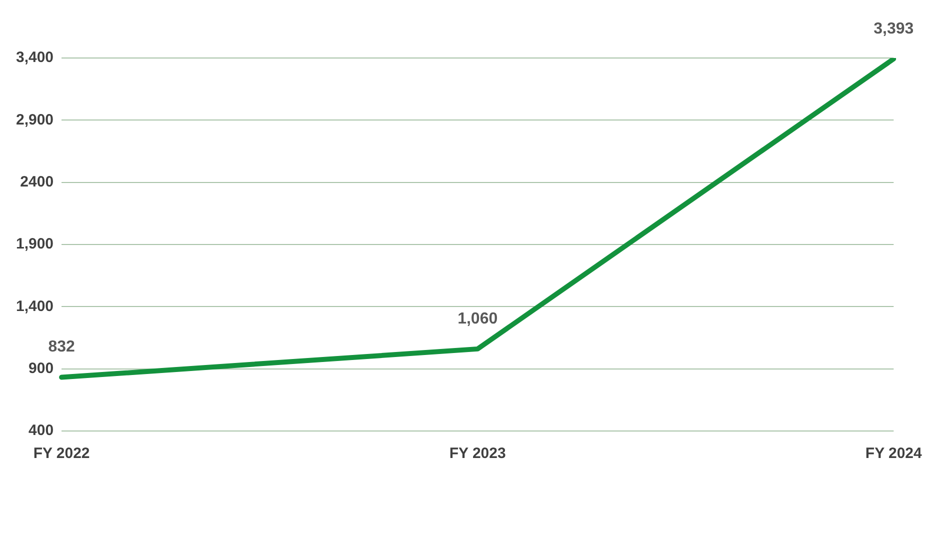 The height and width of the screenshot is (545, 944). What do you see at coordinates (41, 368) in the screenshot?
I see `y-tick-label: 900` at bounding box center [41, 368].